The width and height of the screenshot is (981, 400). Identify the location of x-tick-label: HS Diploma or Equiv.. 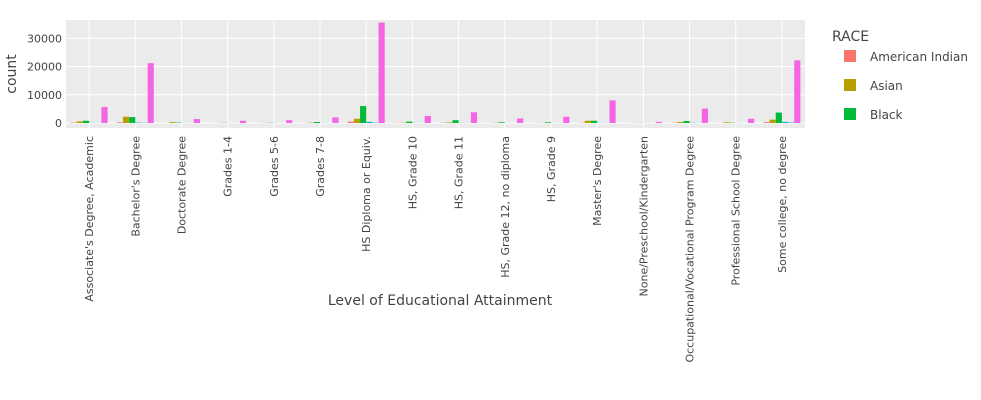
(366, 194).